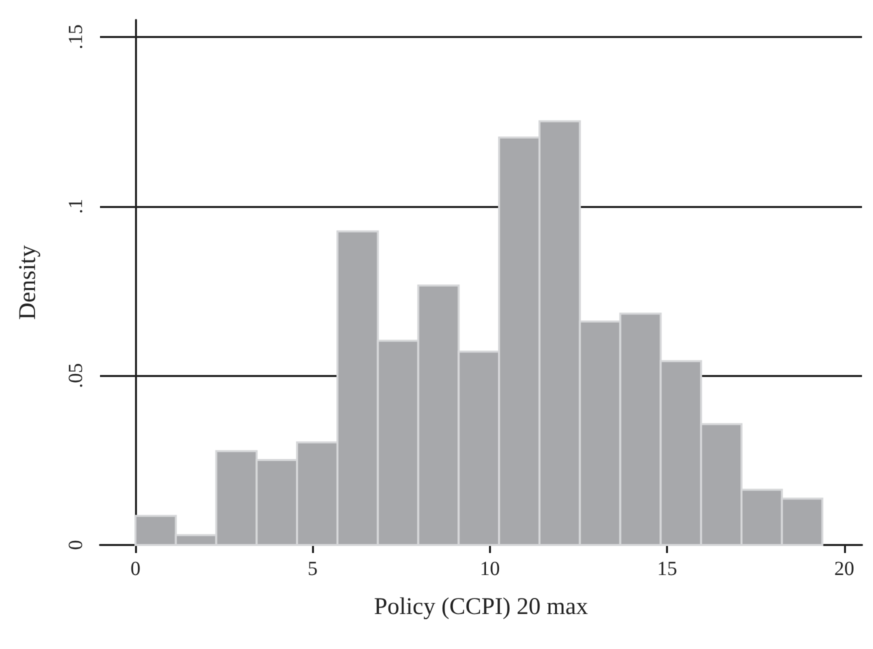  I want to click on y-tick-label: 0, so click(76, 545).